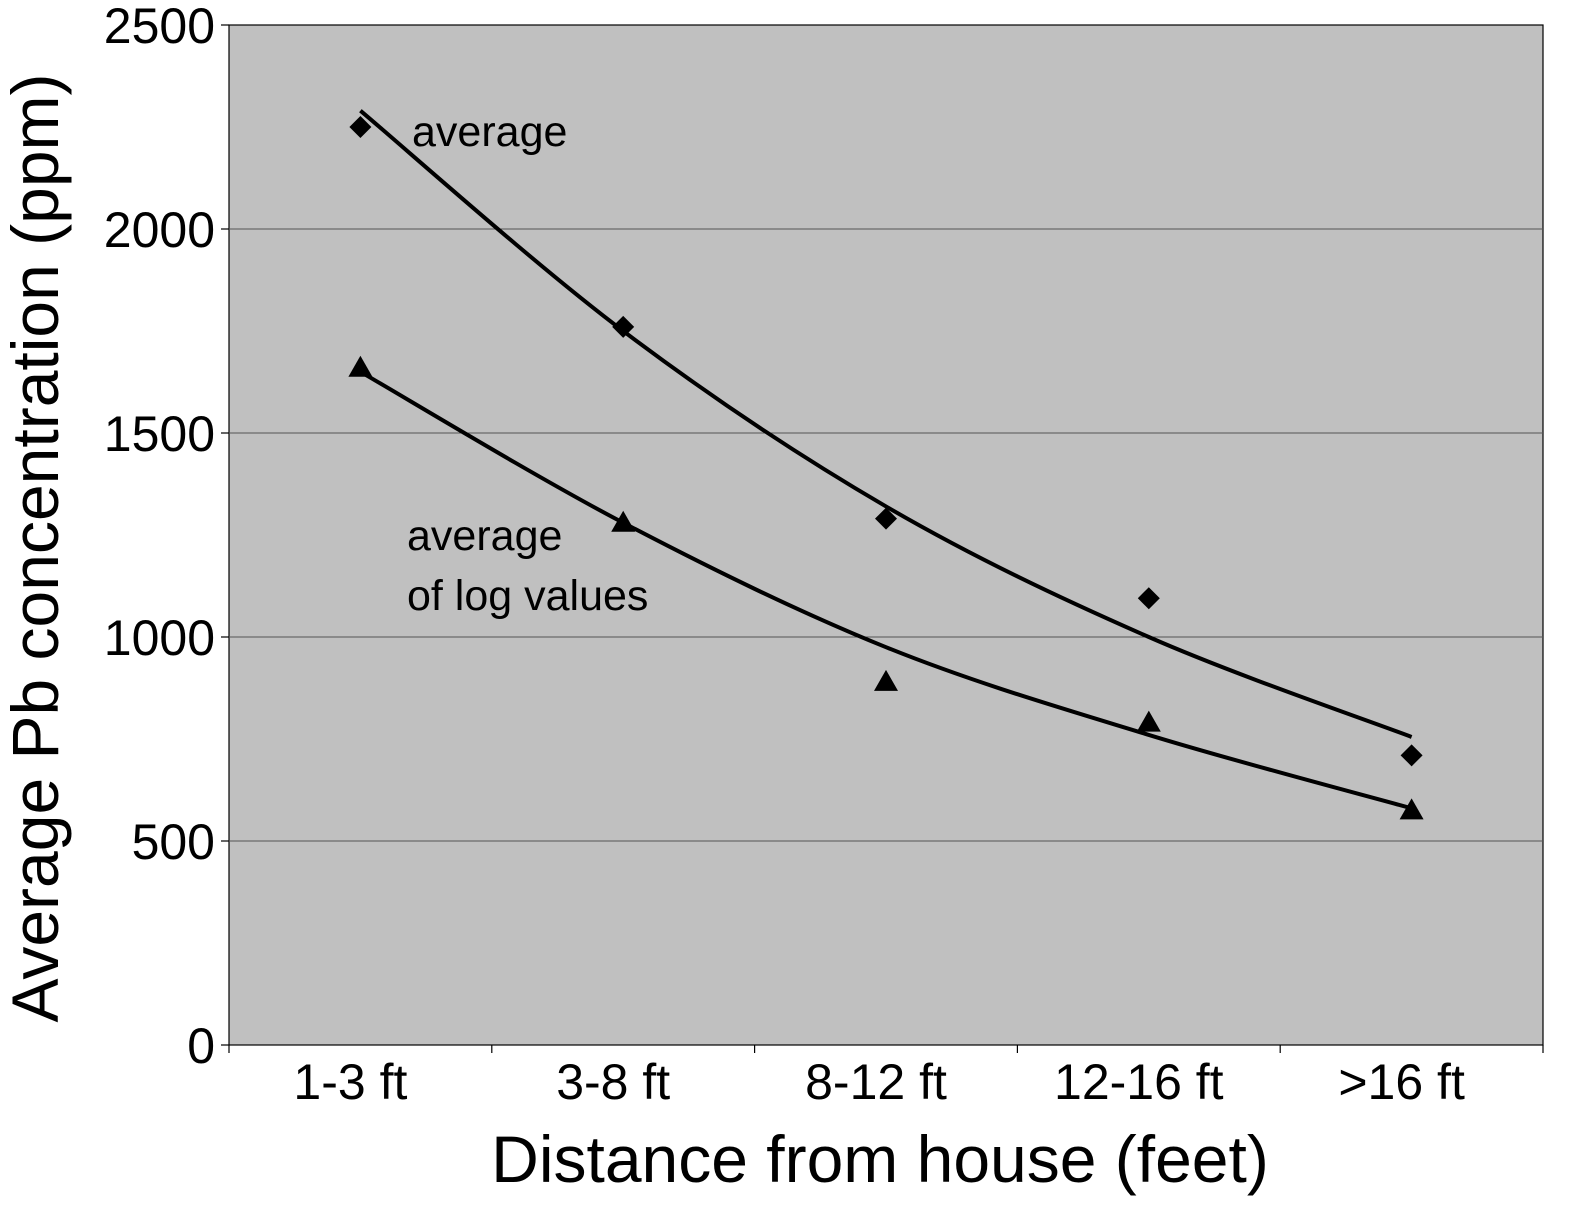 The width and height of the screenshot is (1577, 1205). What do you see at coordinates (166, 537) in the screenshot?
I see `y-axis-ticks: 0 500 1000 1500 2000 2500` at bounding box center [166, 537].